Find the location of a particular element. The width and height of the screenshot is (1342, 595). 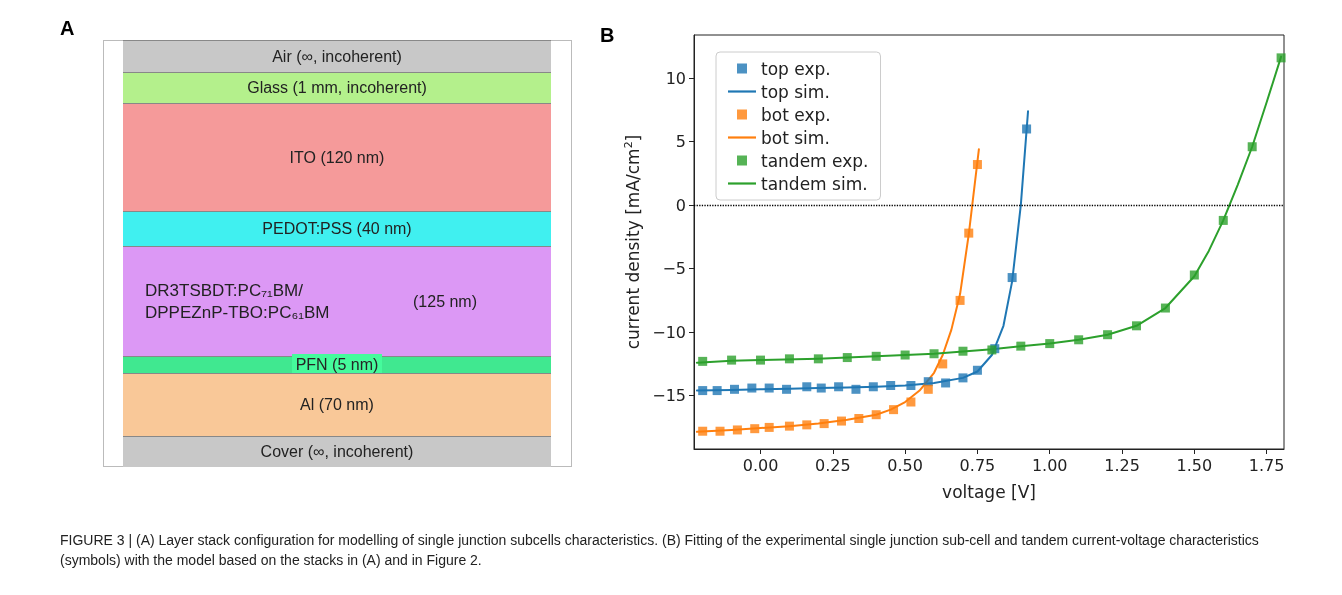

text: PEDOT:PSS (40 nm) is located at coordinates (337, 229).